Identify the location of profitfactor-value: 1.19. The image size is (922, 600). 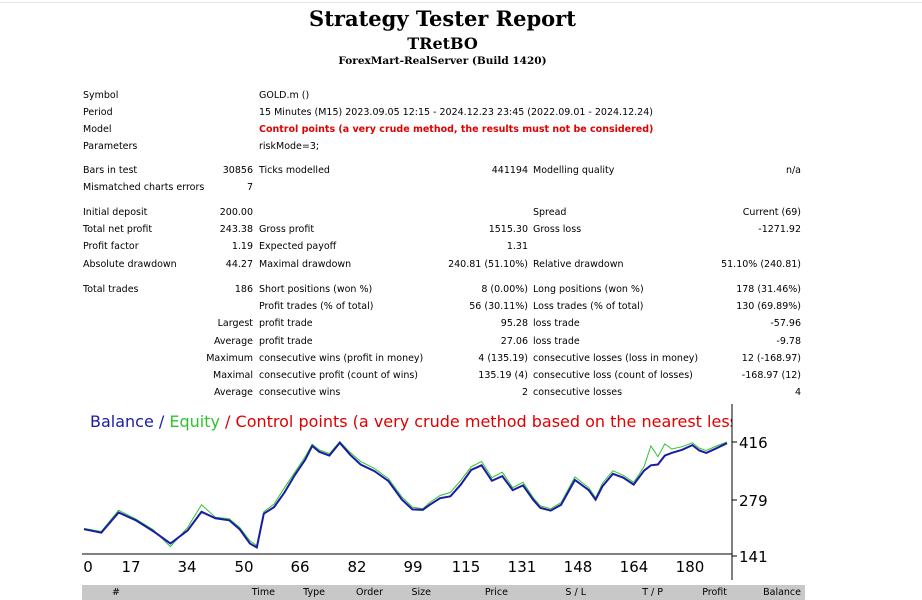
(242, 246).